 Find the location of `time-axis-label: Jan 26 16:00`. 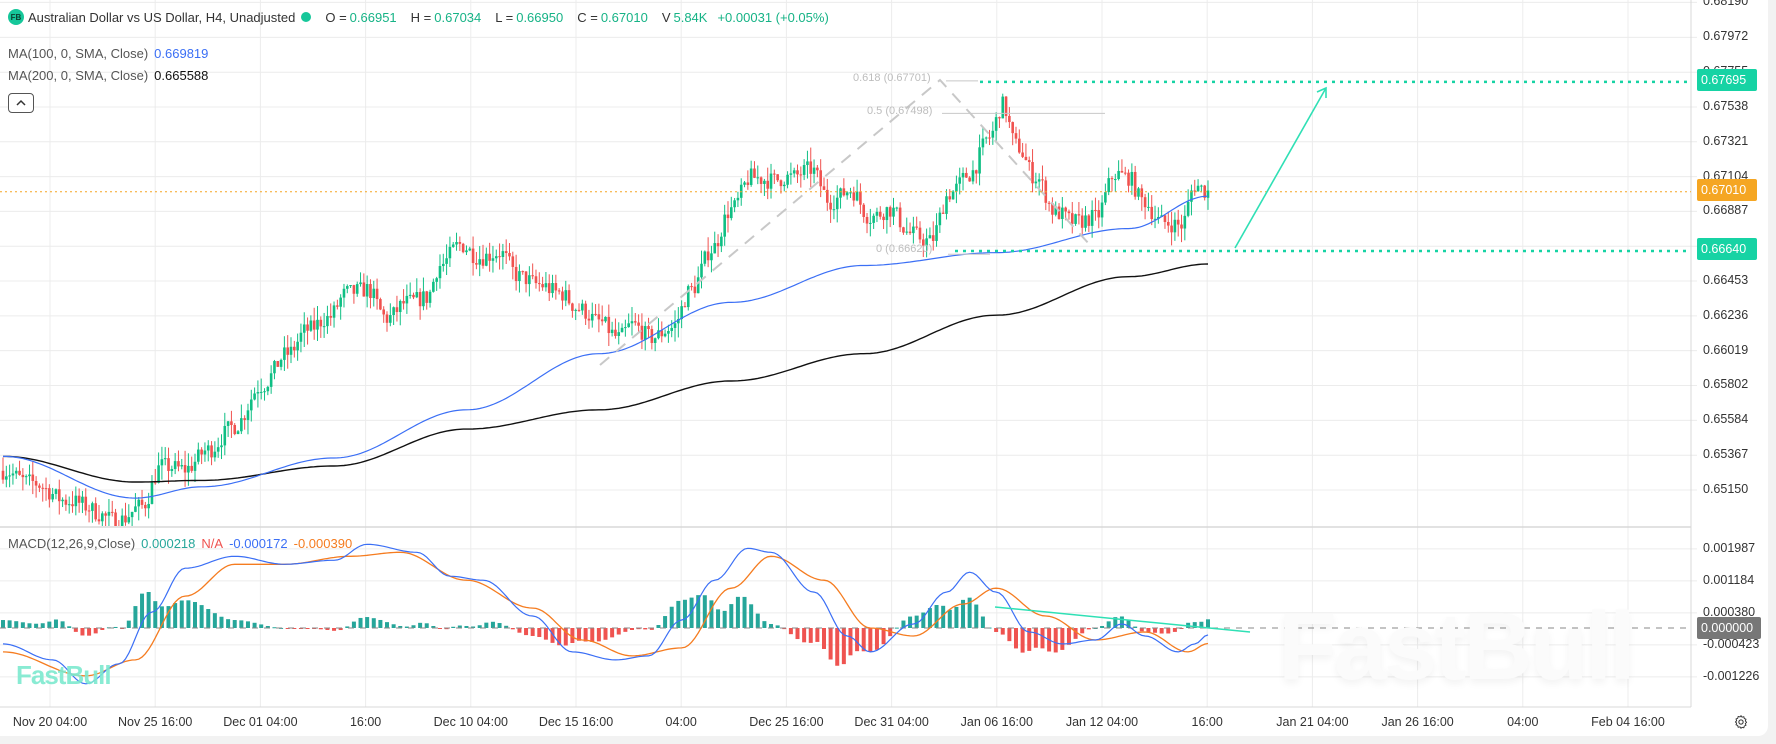

time-axis-label: Jan 26 16:00 is located at coordinates (1417, 722).